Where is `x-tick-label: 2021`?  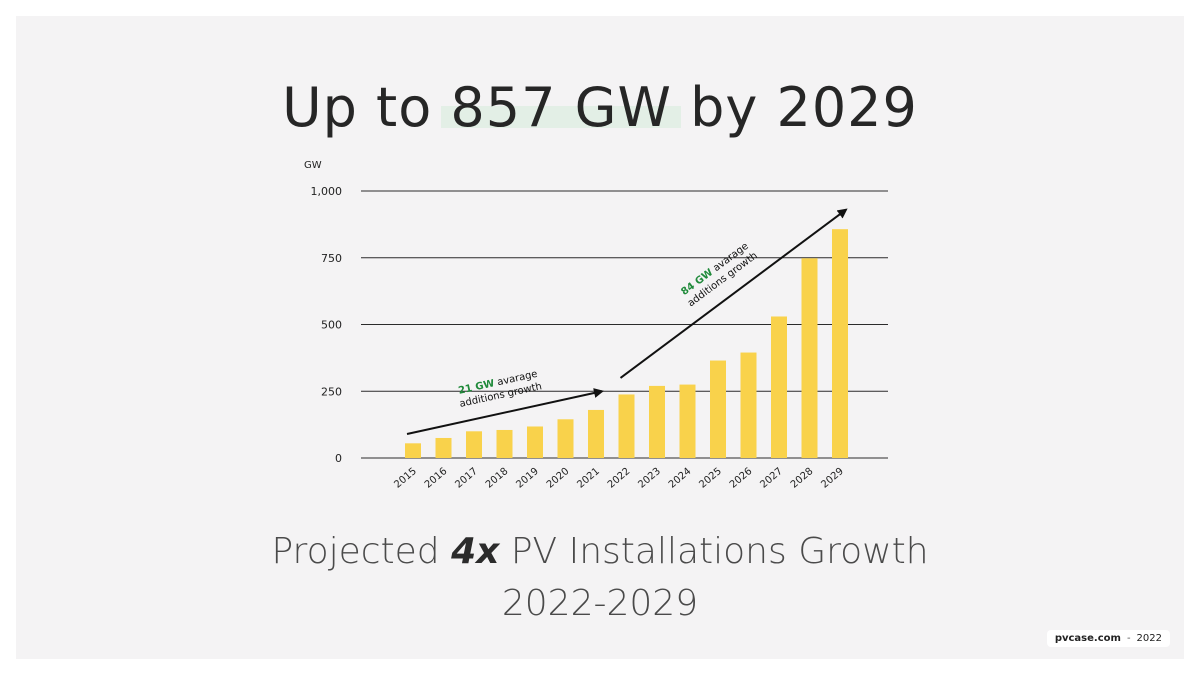 x-tick-label: 2021 is located at coordinates (588, 478).